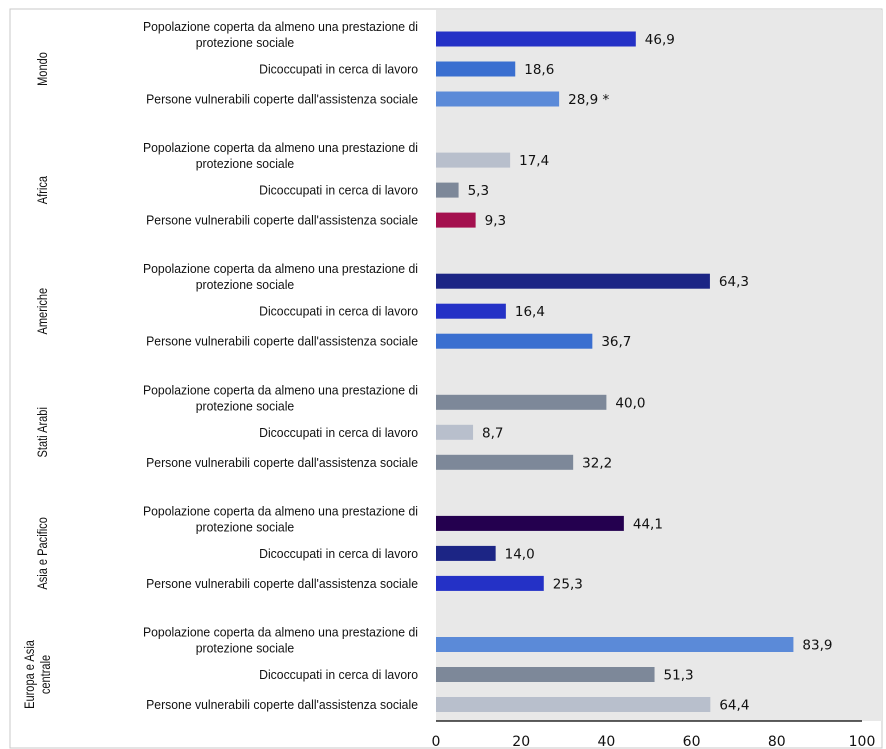  What do you see at coordinates (606, 741) in the screenshot?
I see `x-tick-label: 40` at bounding box center [606, 741].